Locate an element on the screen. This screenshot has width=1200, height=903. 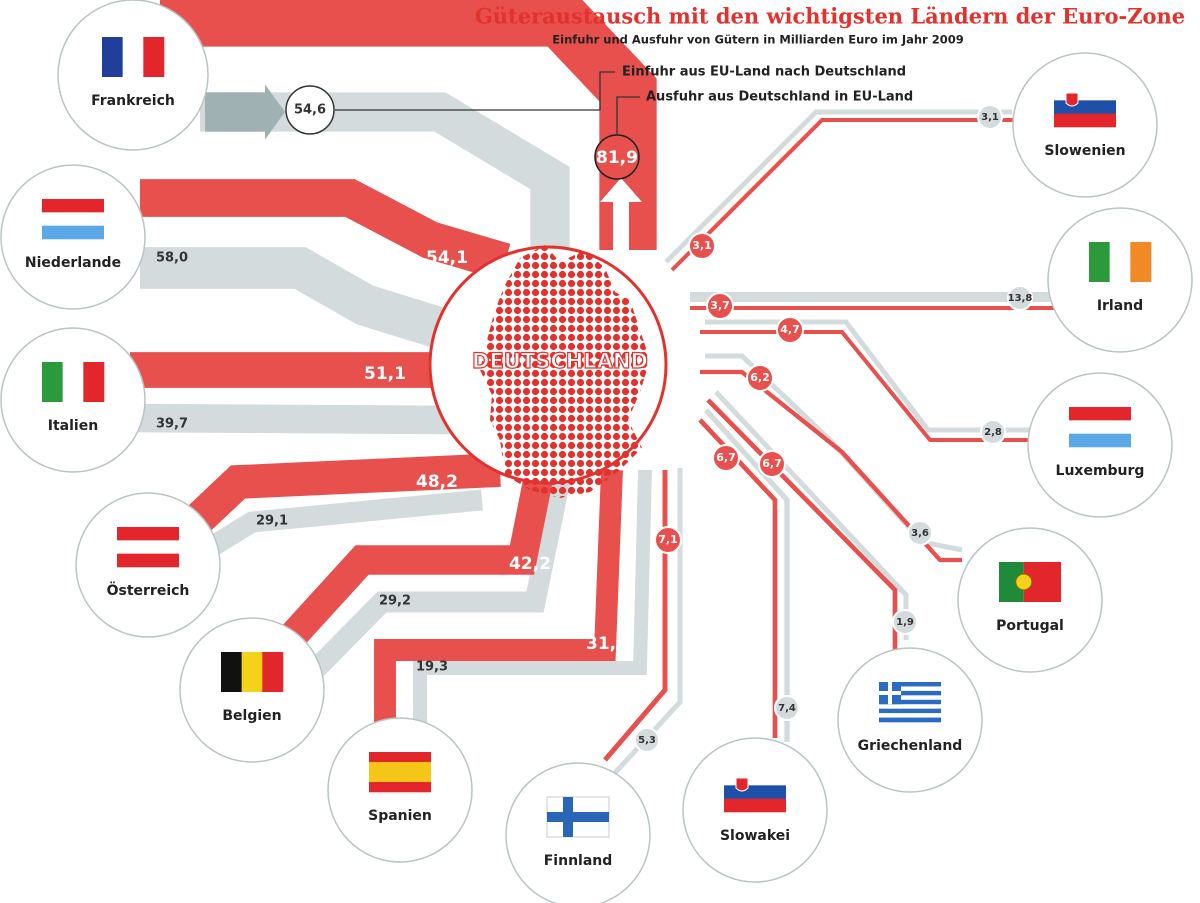
export-value: 7,1 is located at coordinates (668, 539).